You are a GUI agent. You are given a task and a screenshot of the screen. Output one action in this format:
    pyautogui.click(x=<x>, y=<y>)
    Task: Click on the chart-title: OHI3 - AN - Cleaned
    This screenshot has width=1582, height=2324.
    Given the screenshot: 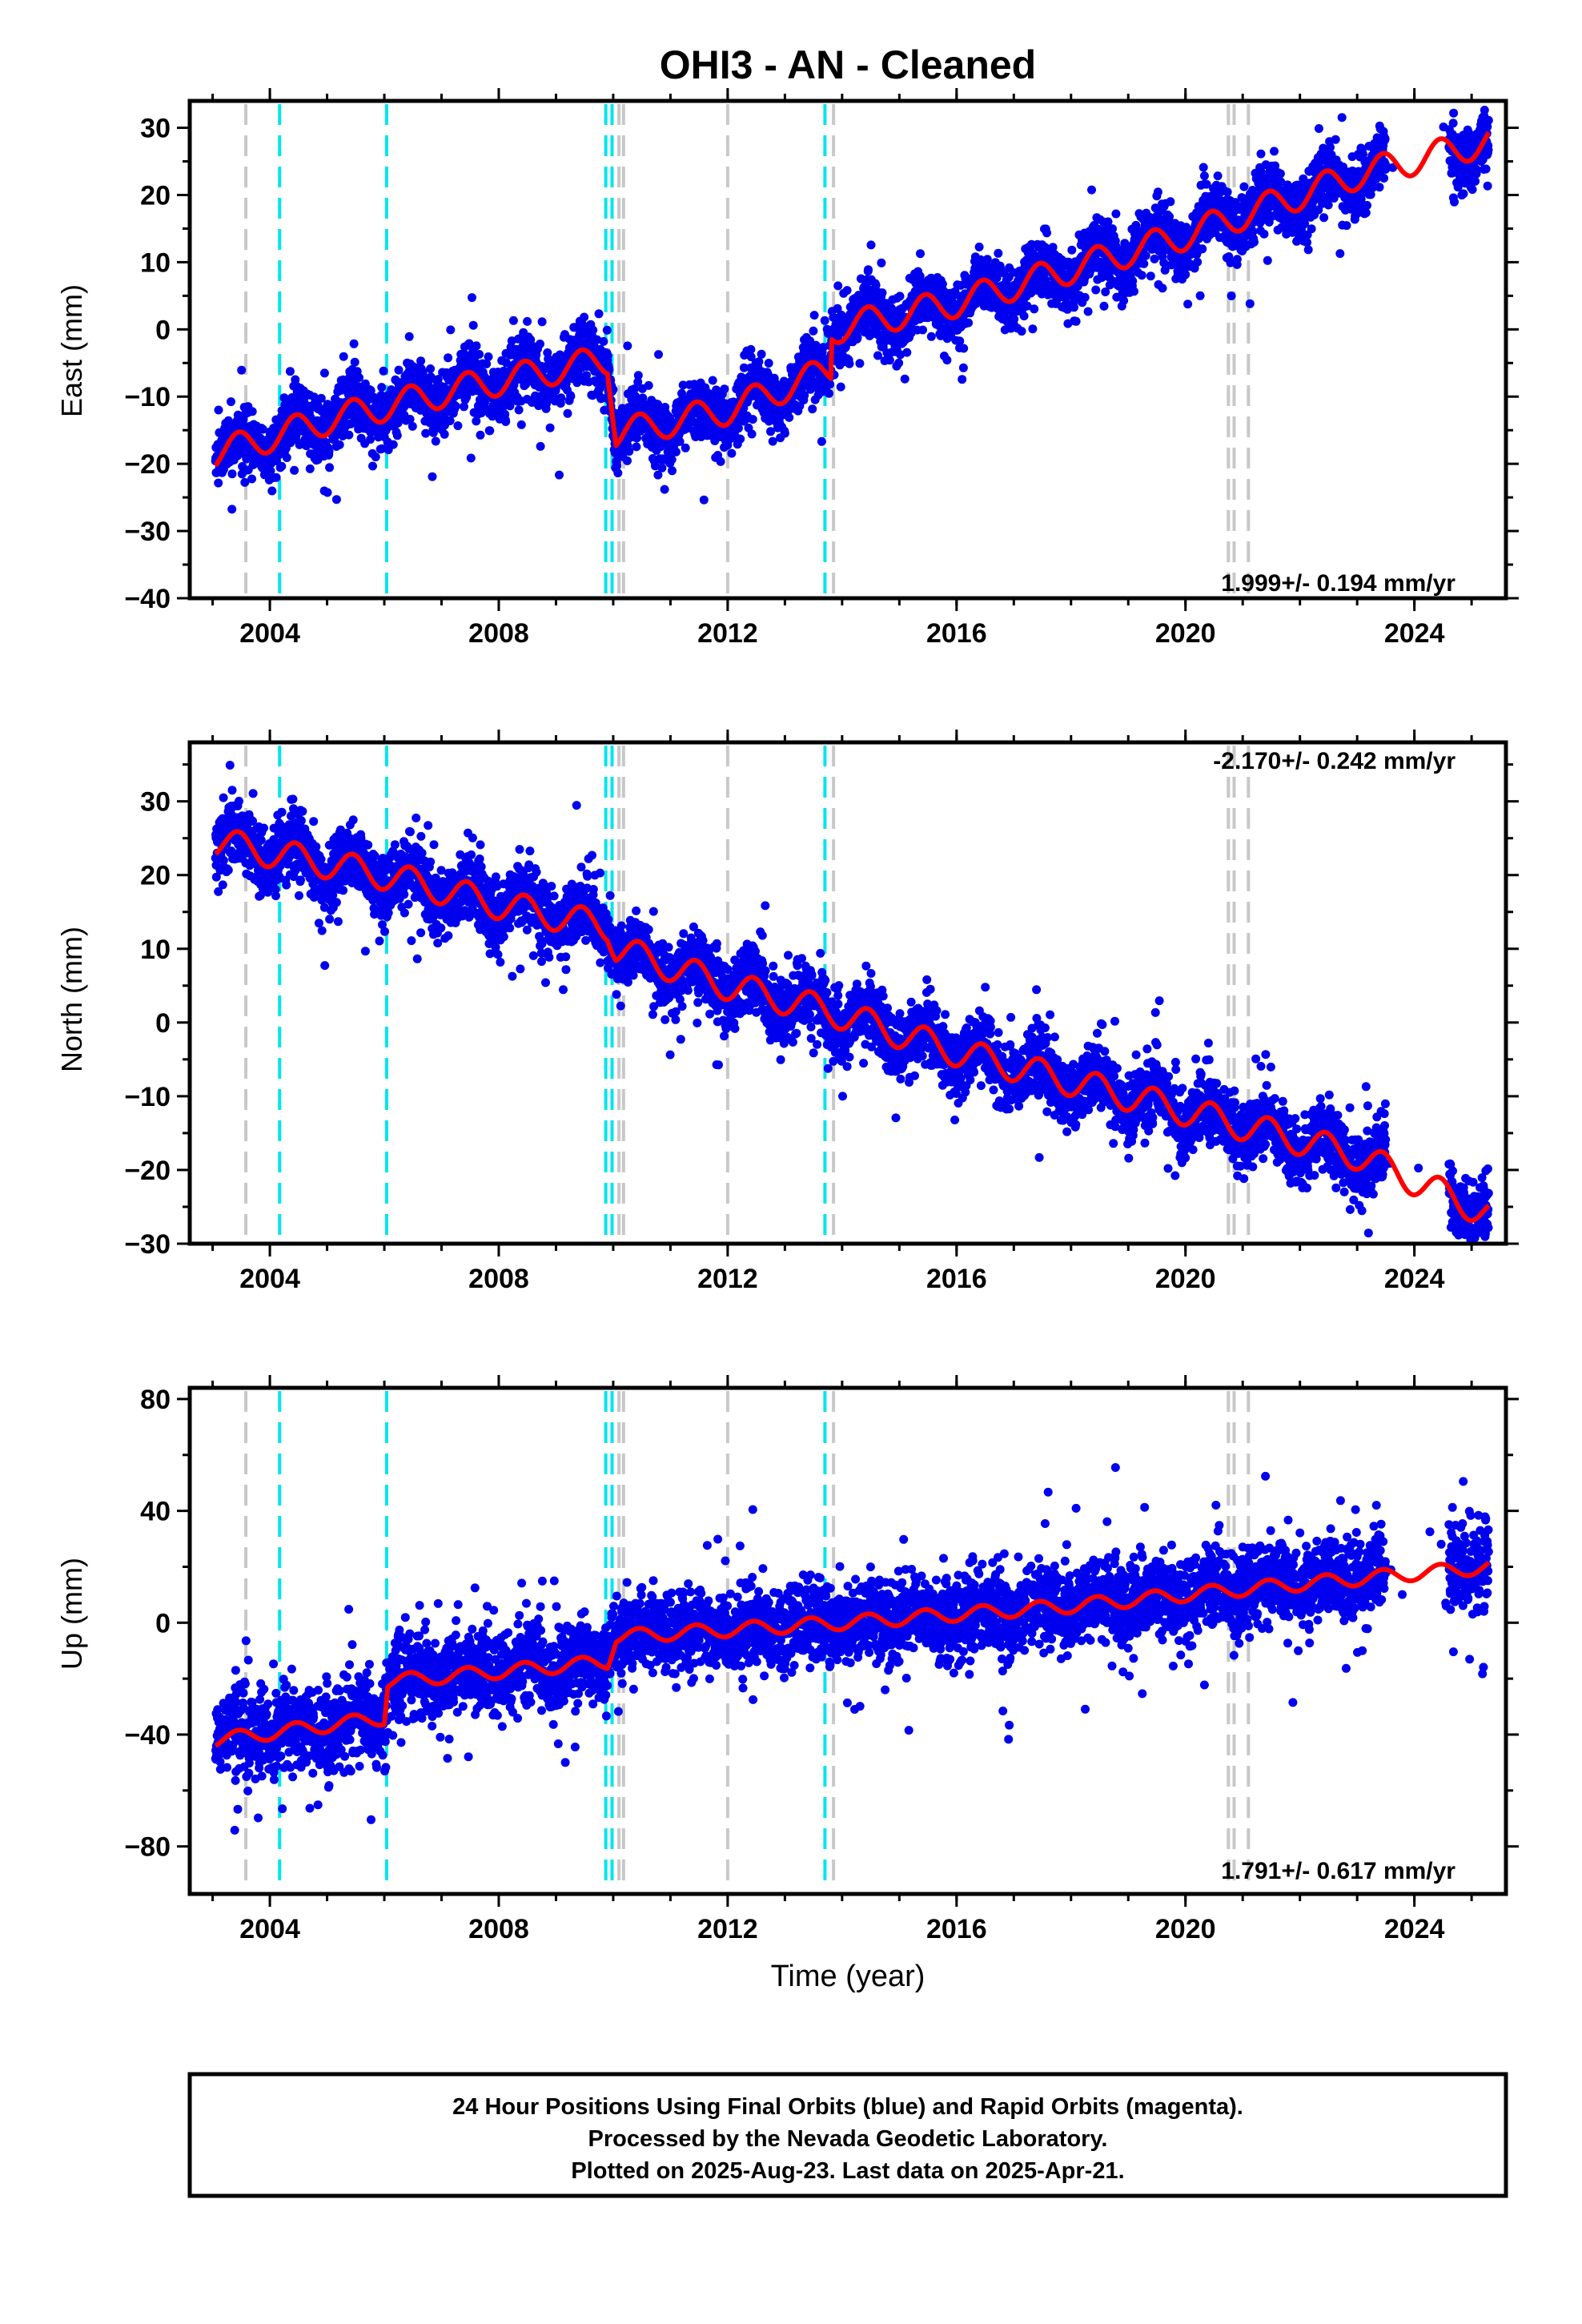 What is the action you would take?
    pyautogui.click(x=848, y=64)
    